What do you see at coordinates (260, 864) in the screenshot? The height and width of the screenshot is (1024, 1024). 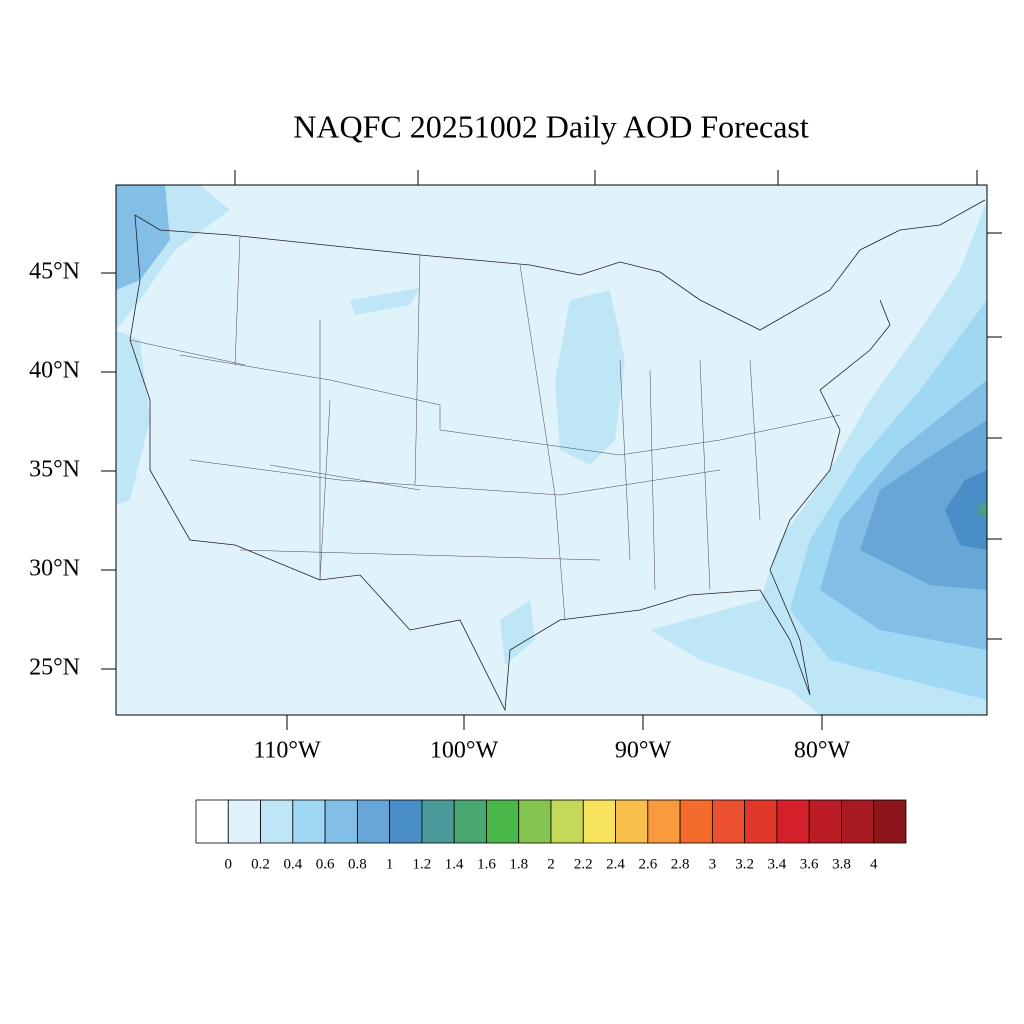 I see `colorbar-label: 0.2` at bounding box center [260, 864].